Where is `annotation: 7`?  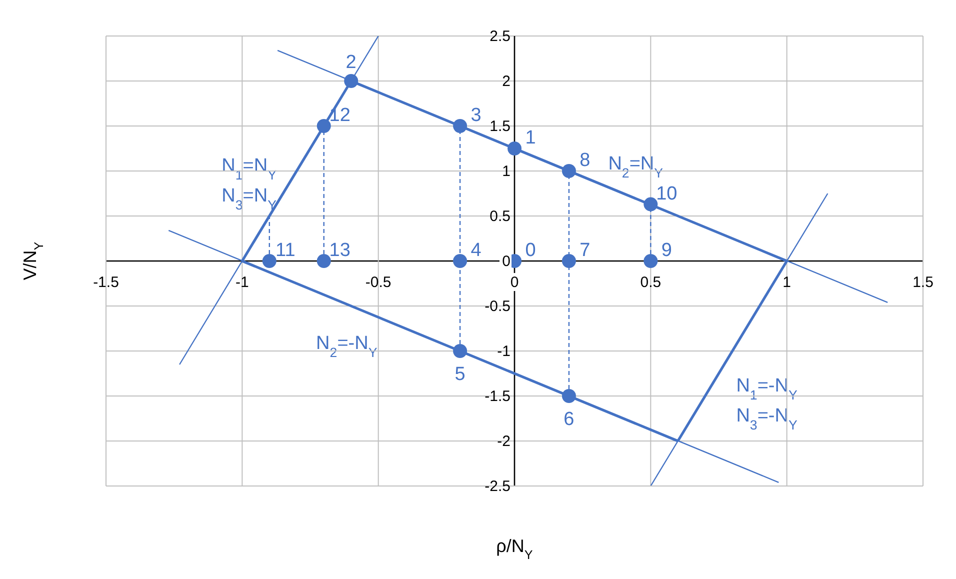
annotation: 7 is located at coordinates (585, 250).